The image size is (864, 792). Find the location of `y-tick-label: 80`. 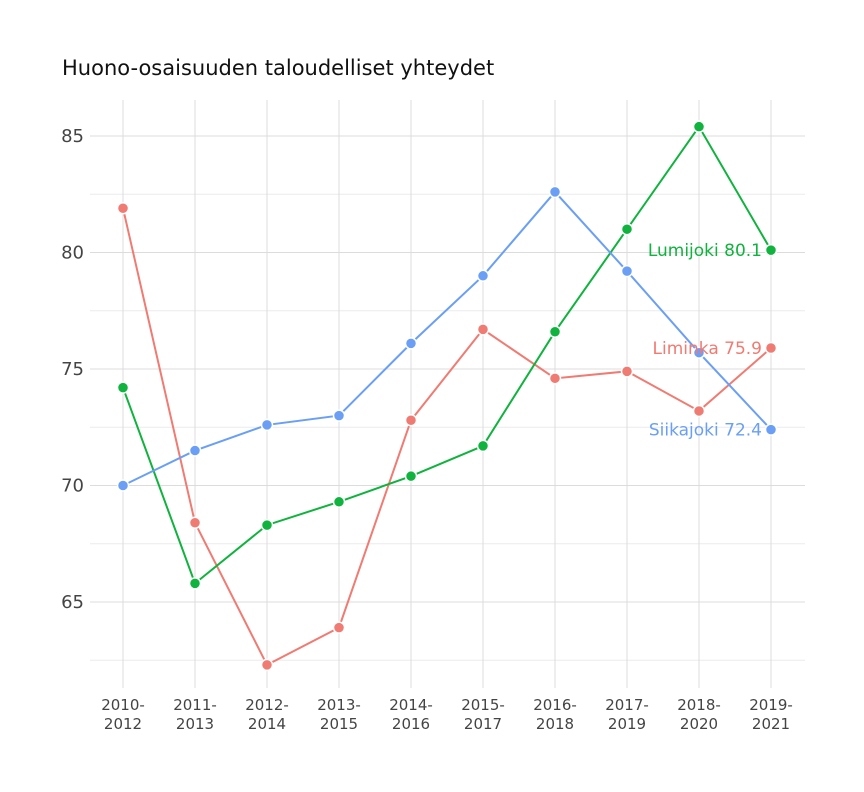

y-tick-label: 80 is located at coordinates (72, 253).